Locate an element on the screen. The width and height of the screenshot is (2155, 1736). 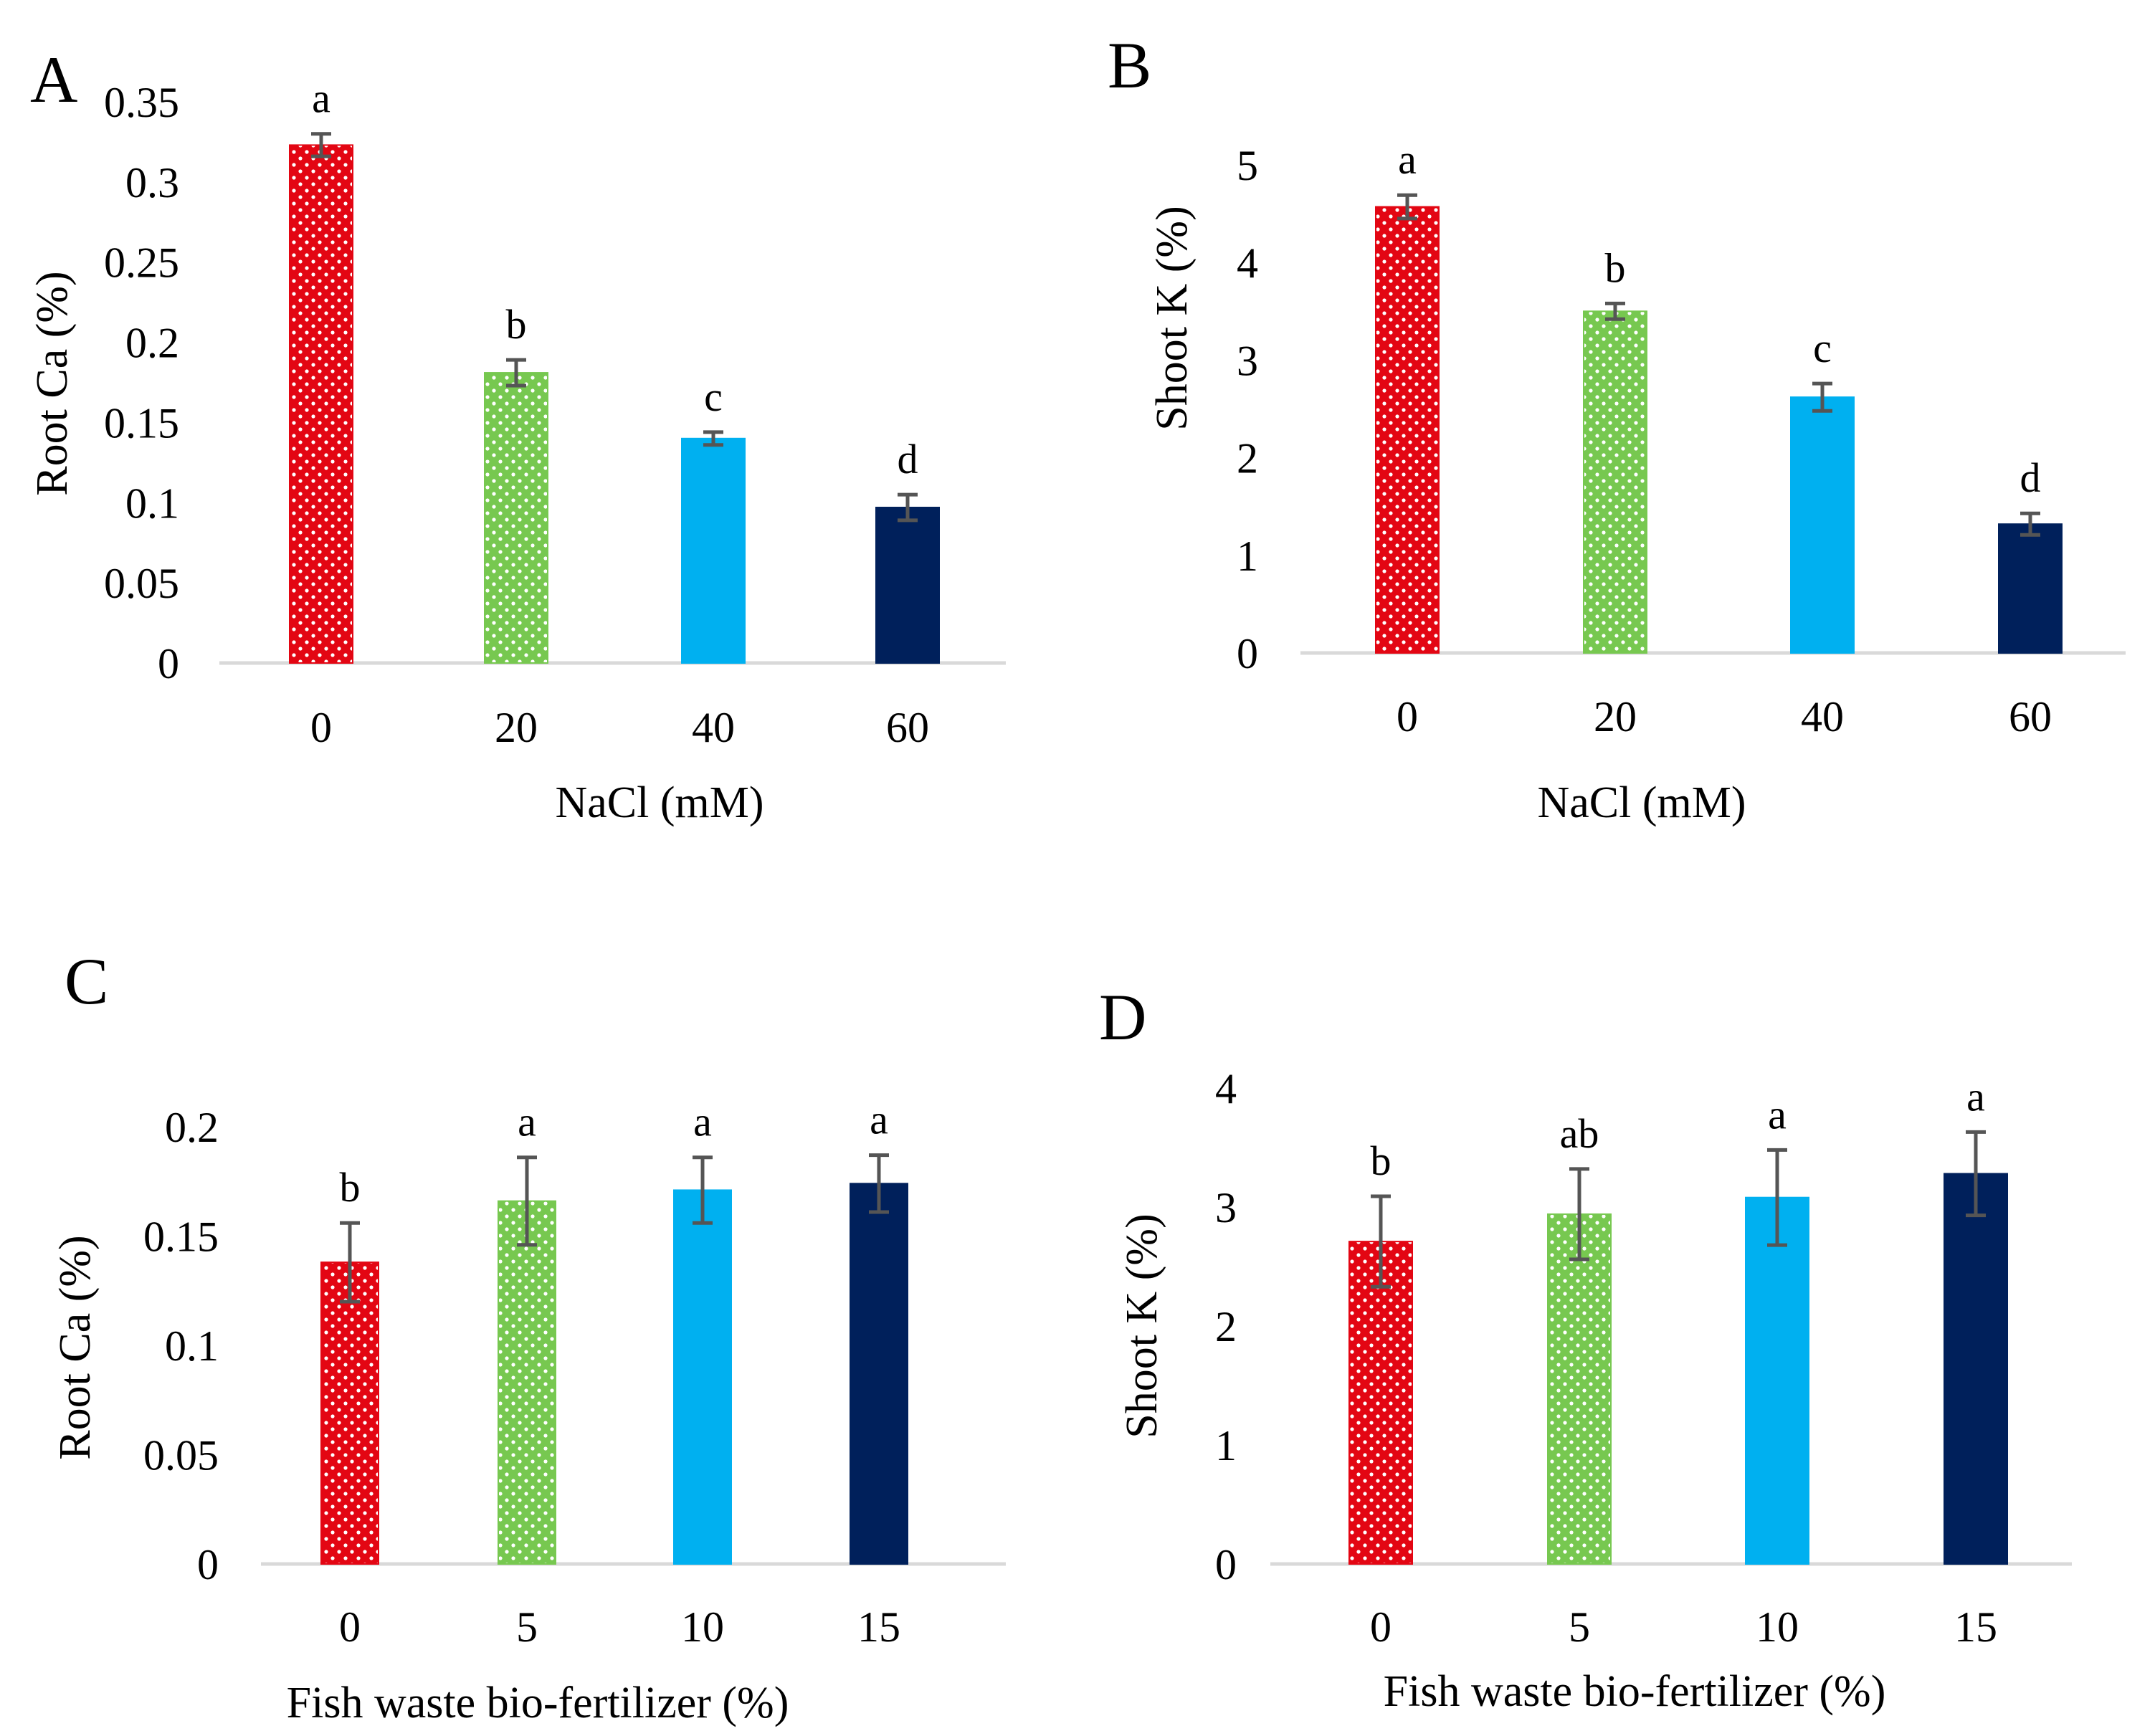
x-tick-label: 15 is located at coordinates (1975, 1627).